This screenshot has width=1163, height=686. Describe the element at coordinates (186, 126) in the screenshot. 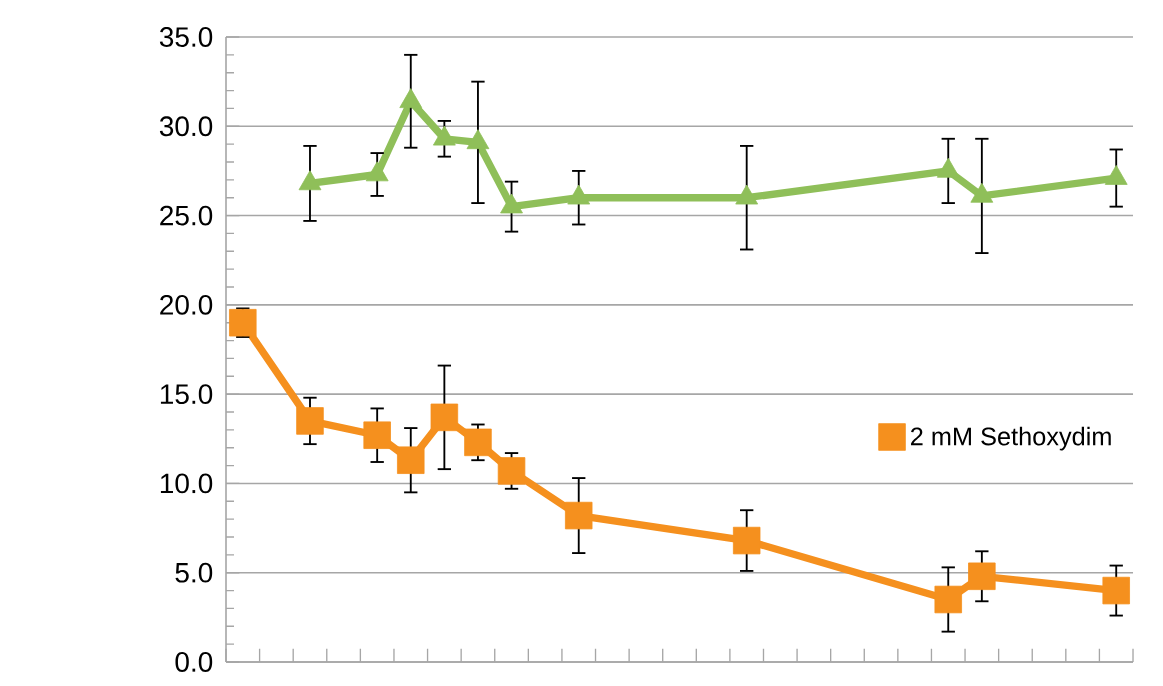

I see `y-tick-label: 30.0` at that location.